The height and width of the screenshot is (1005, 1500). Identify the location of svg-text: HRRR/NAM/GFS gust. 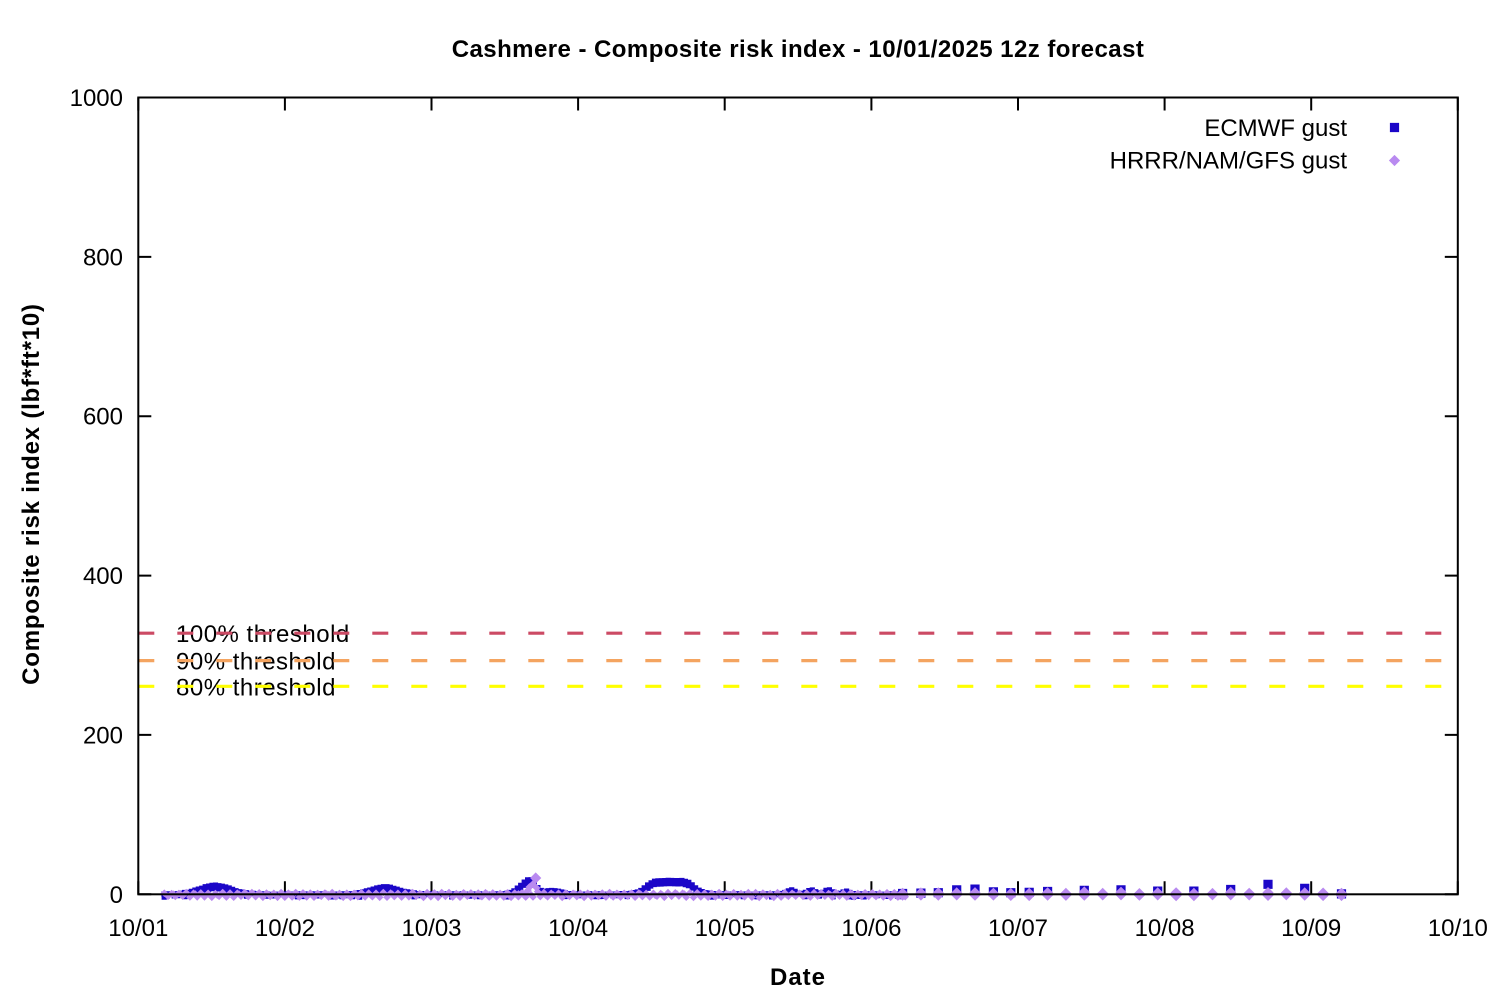
(1229, 161).